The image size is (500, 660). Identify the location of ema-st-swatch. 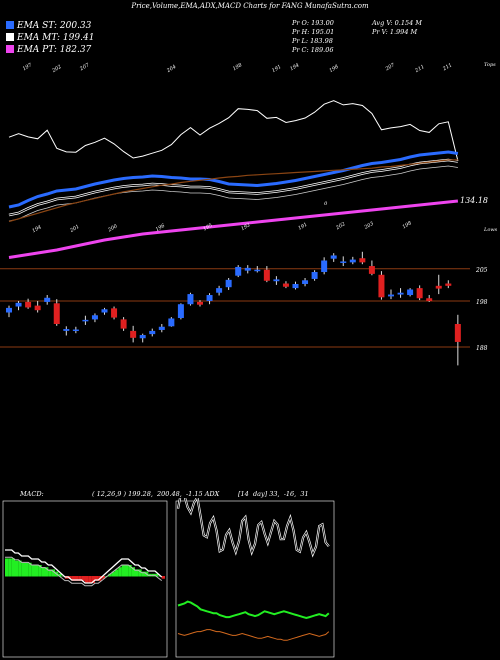
(10, 25).